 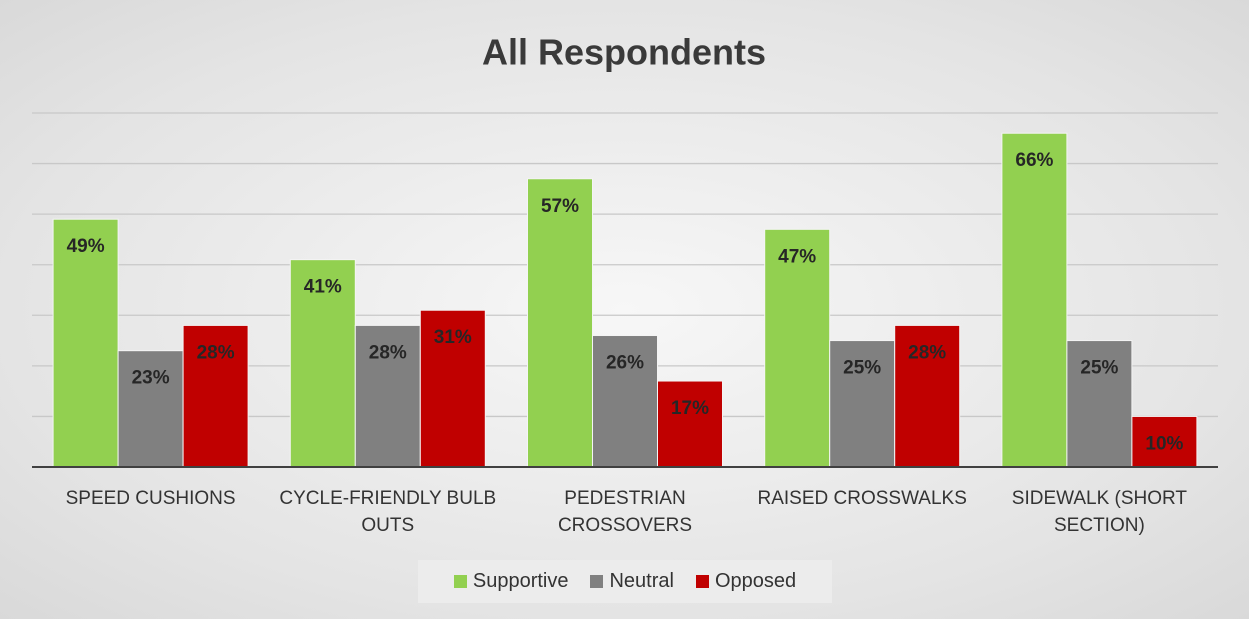 What do you see at coordinates (625, 363) in the screenshot?
I see `value-label: 26%` at bounding box center [625, 363].